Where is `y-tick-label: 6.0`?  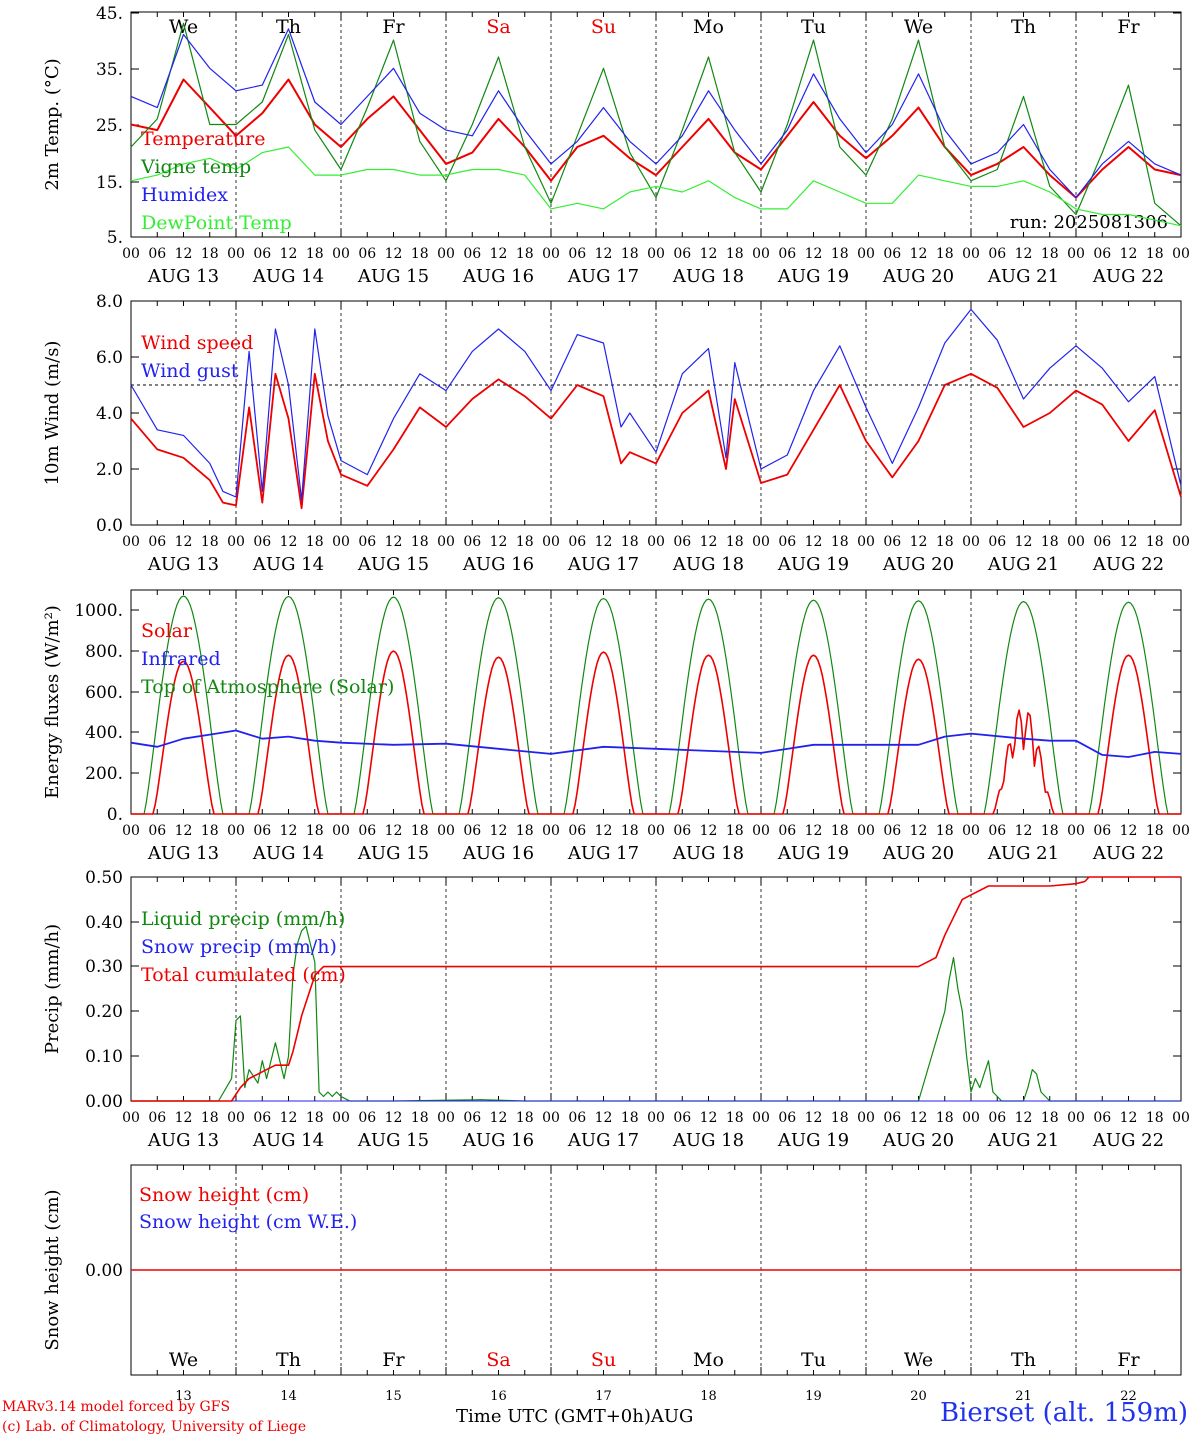 y-tick-label: 6.0 is located at coordinates (109, 358).